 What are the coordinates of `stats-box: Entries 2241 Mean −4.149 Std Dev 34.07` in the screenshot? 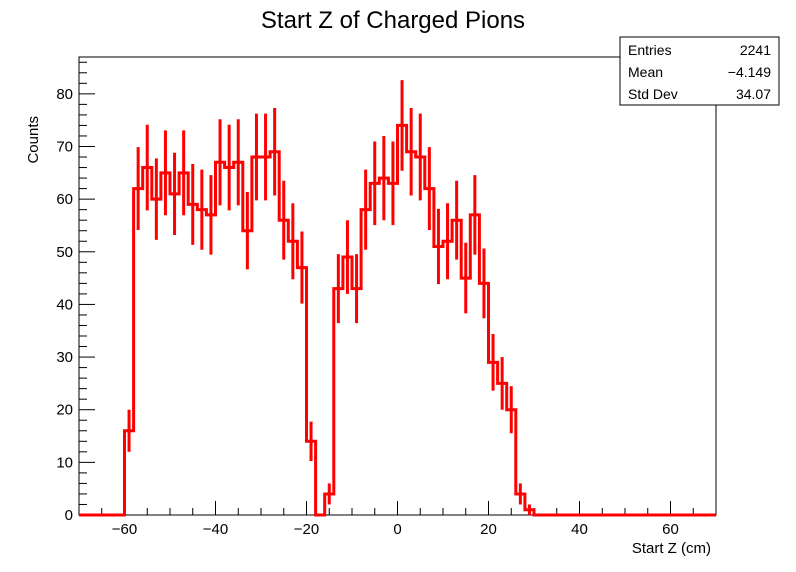 It's located at (699, 71).